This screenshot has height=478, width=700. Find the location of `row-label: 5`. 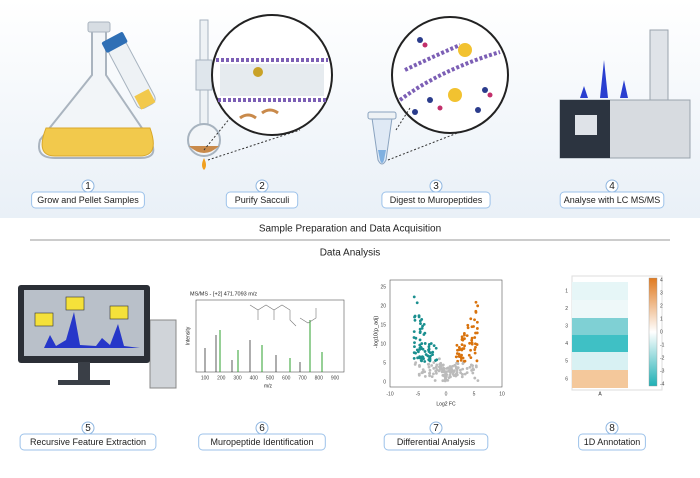

row-label: 5 is located at coordinates (566, 362).